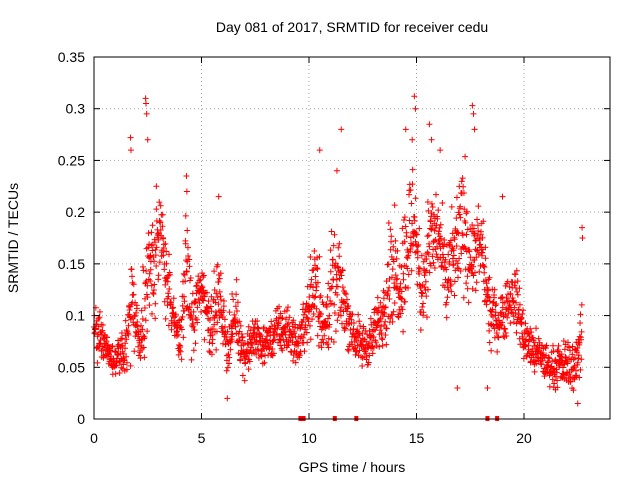 The height and width of the screenshot is (480, 640). I want to click on x-axis-label: GPS time / hours, so click(352, 467).